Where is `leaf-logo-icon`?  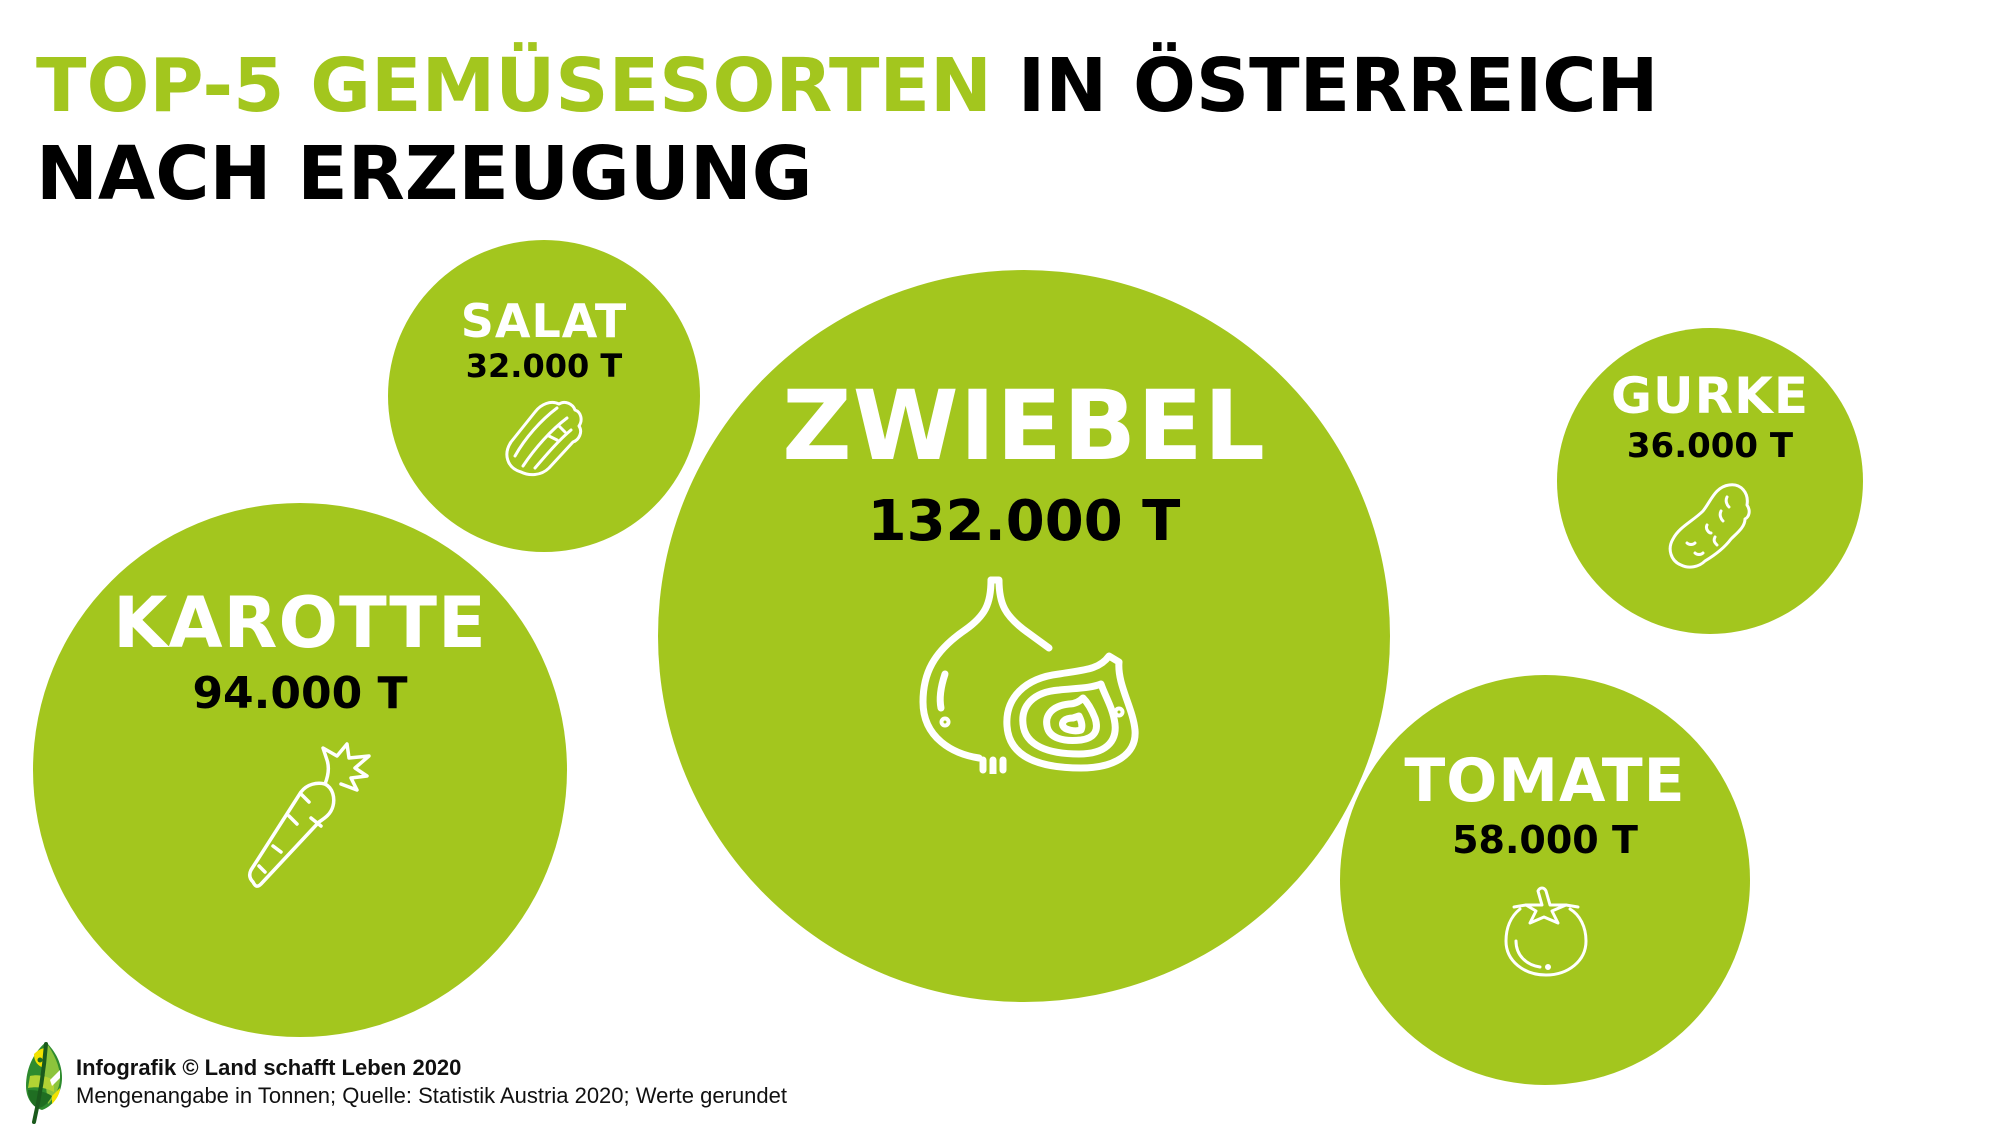
leaf-logo-icon is located at coordinates (44, 1083).